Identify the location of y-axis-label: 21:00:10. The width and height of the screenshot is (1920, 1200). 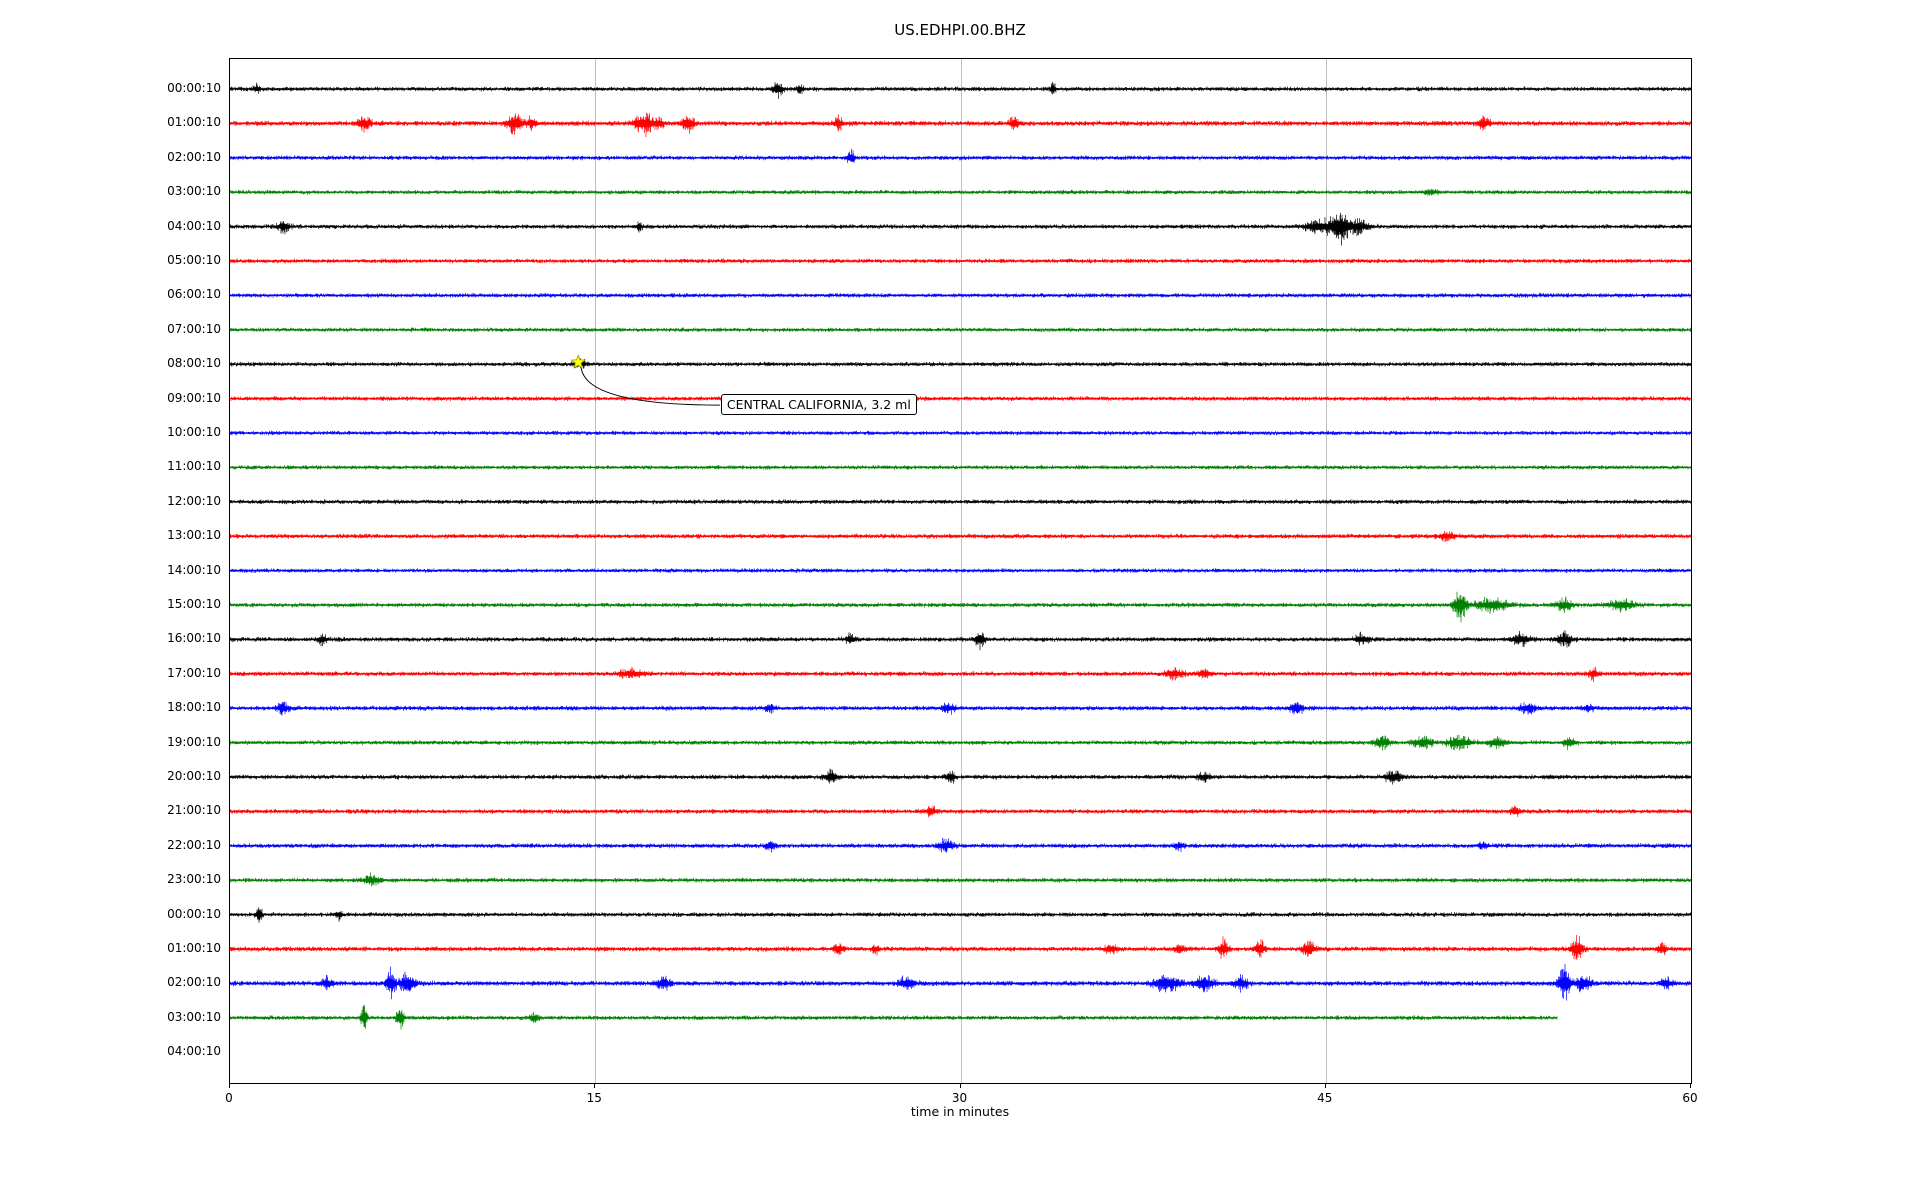
(194, 810).